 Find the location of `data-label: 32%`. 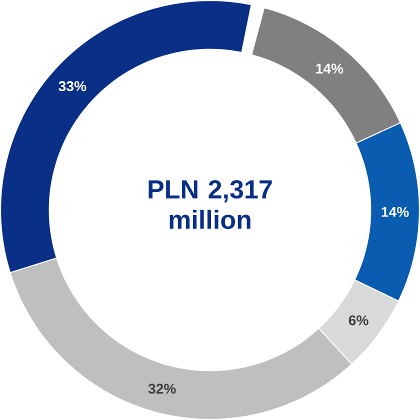

data-label: 32% is located at coordinates (162, 389).